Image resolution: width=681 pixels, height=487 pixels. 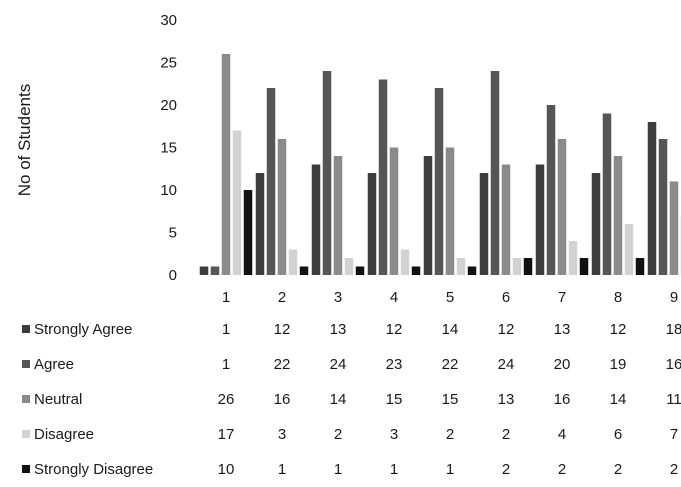 I want to click on table-cell: 22, so click(x=450, y=364).